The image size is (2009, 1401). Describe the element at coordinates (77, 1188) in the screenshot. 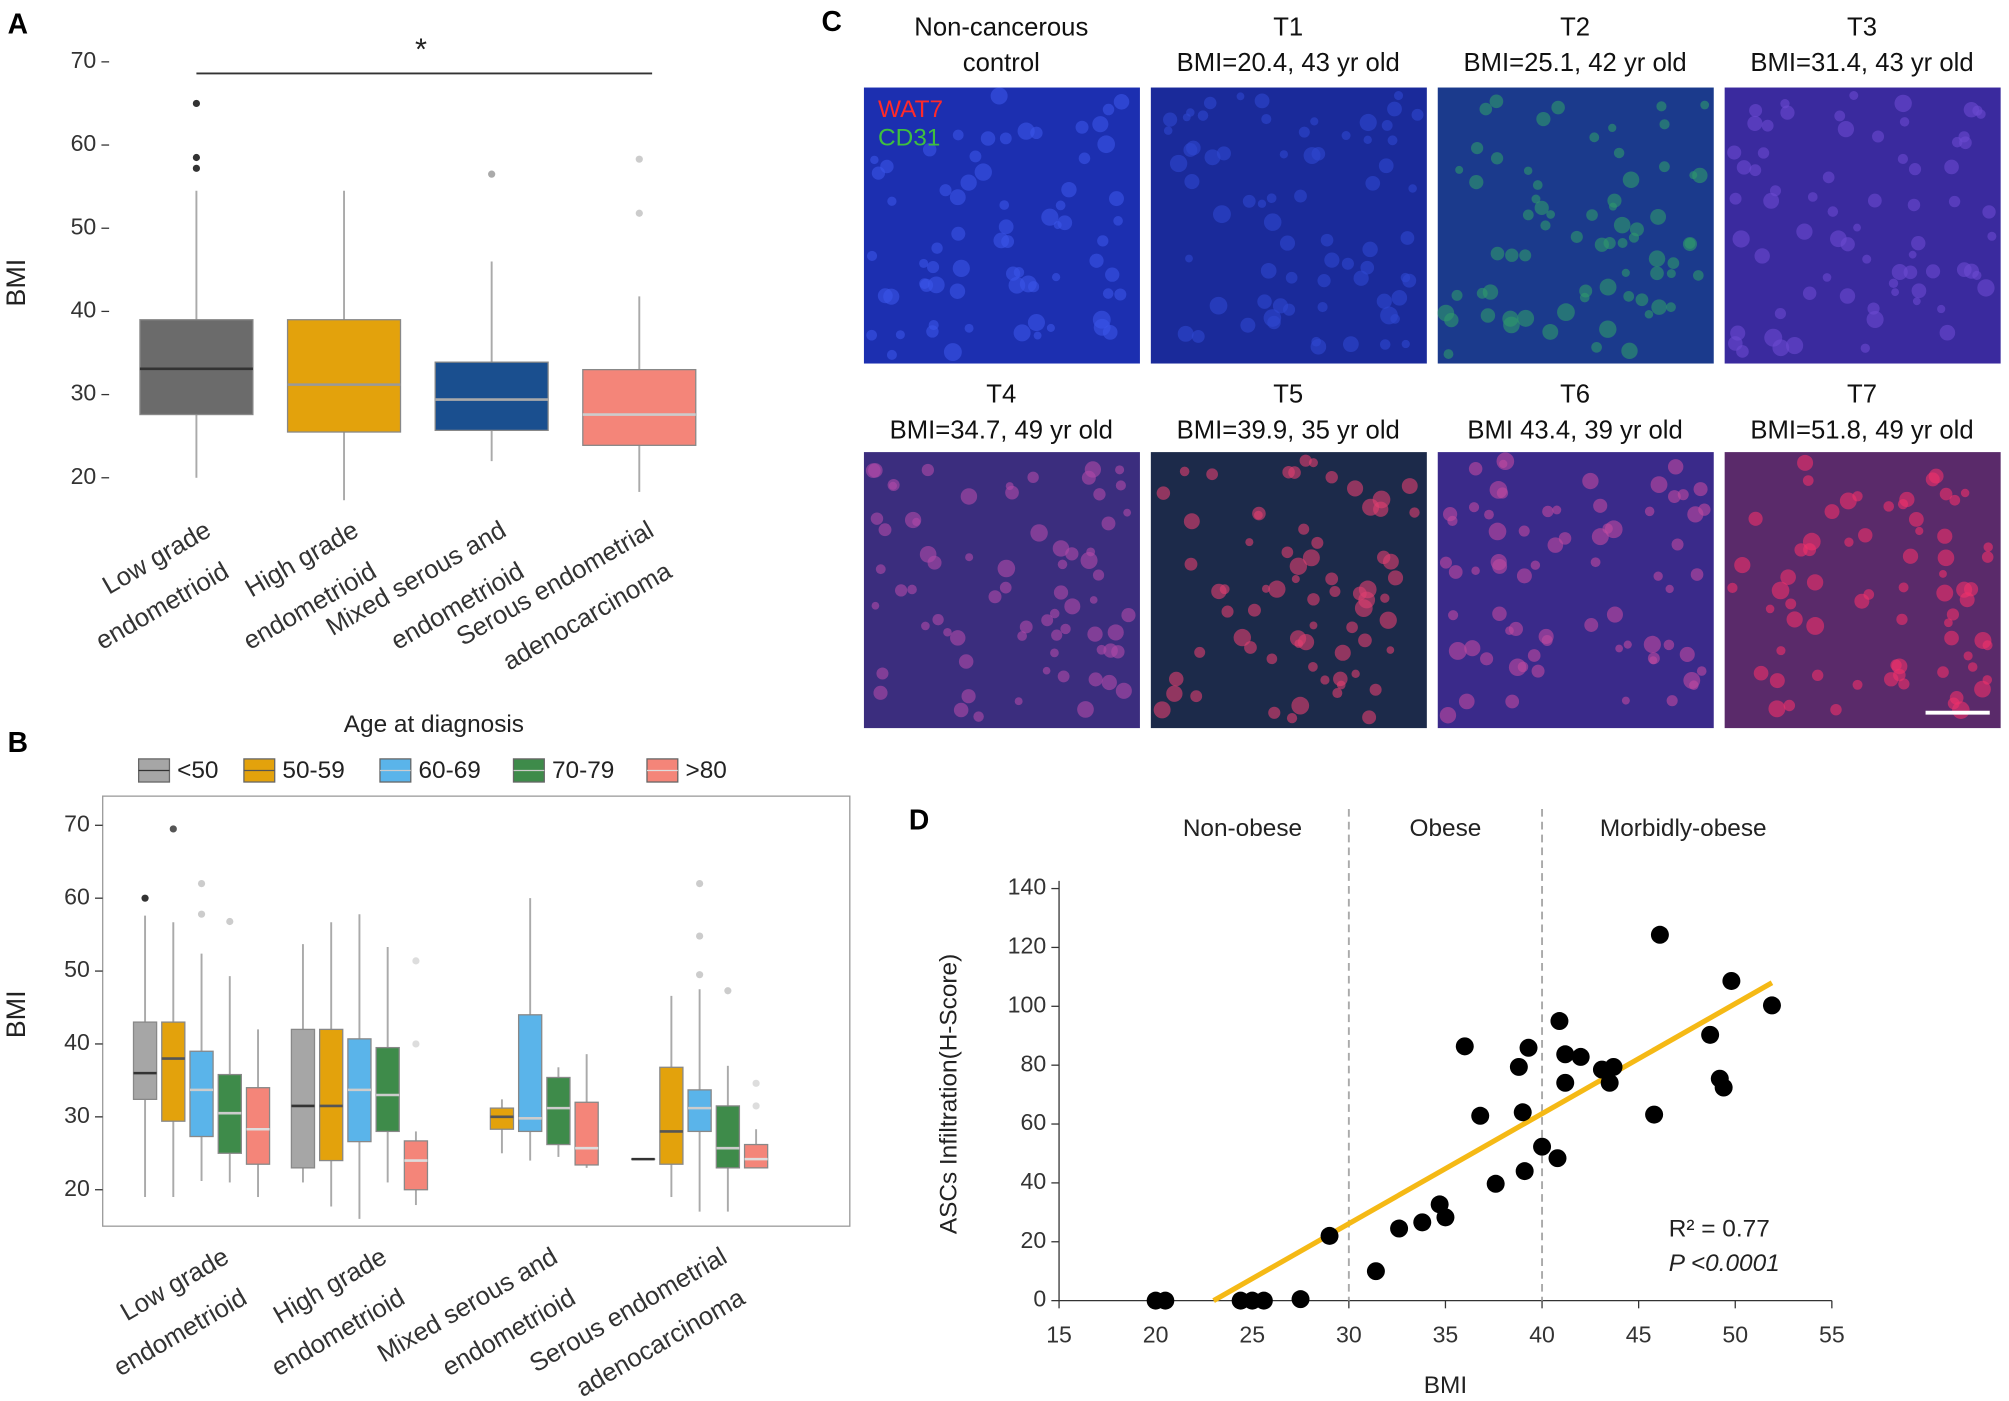

I see `y-tick-label: 20` at that location.